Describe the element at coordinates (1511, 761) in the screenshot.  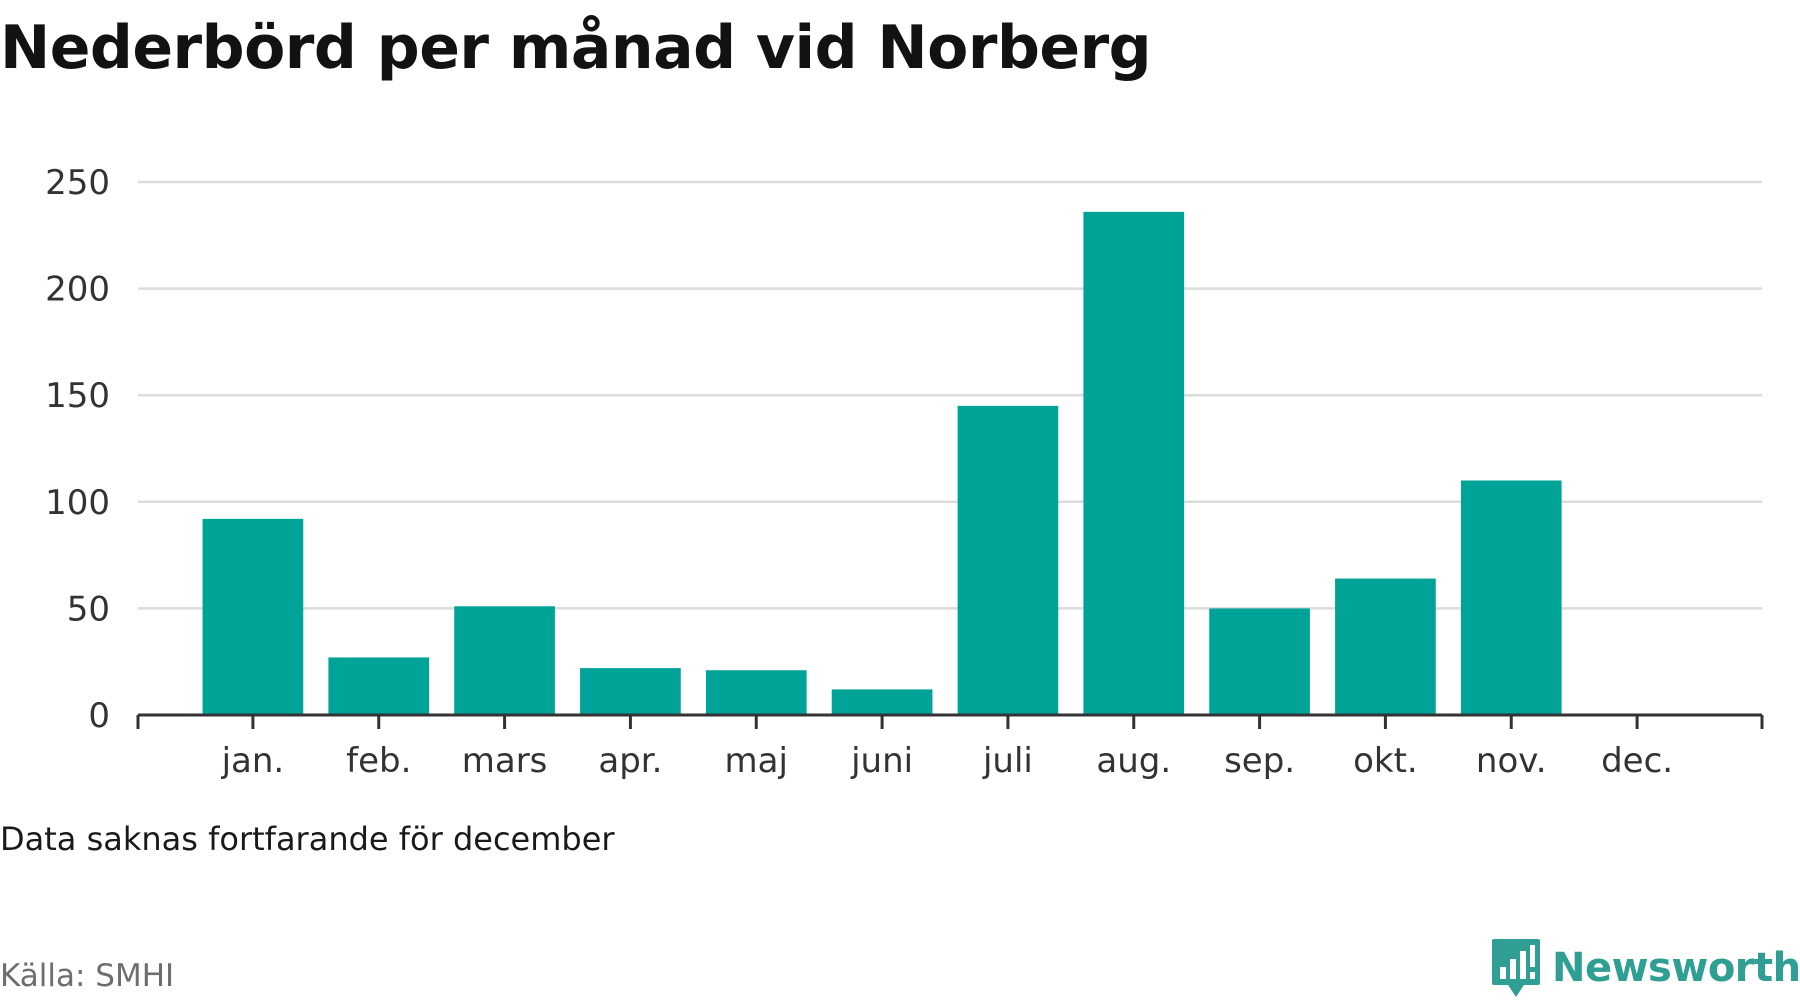
I see `x-tick-label: nov.` at that location.